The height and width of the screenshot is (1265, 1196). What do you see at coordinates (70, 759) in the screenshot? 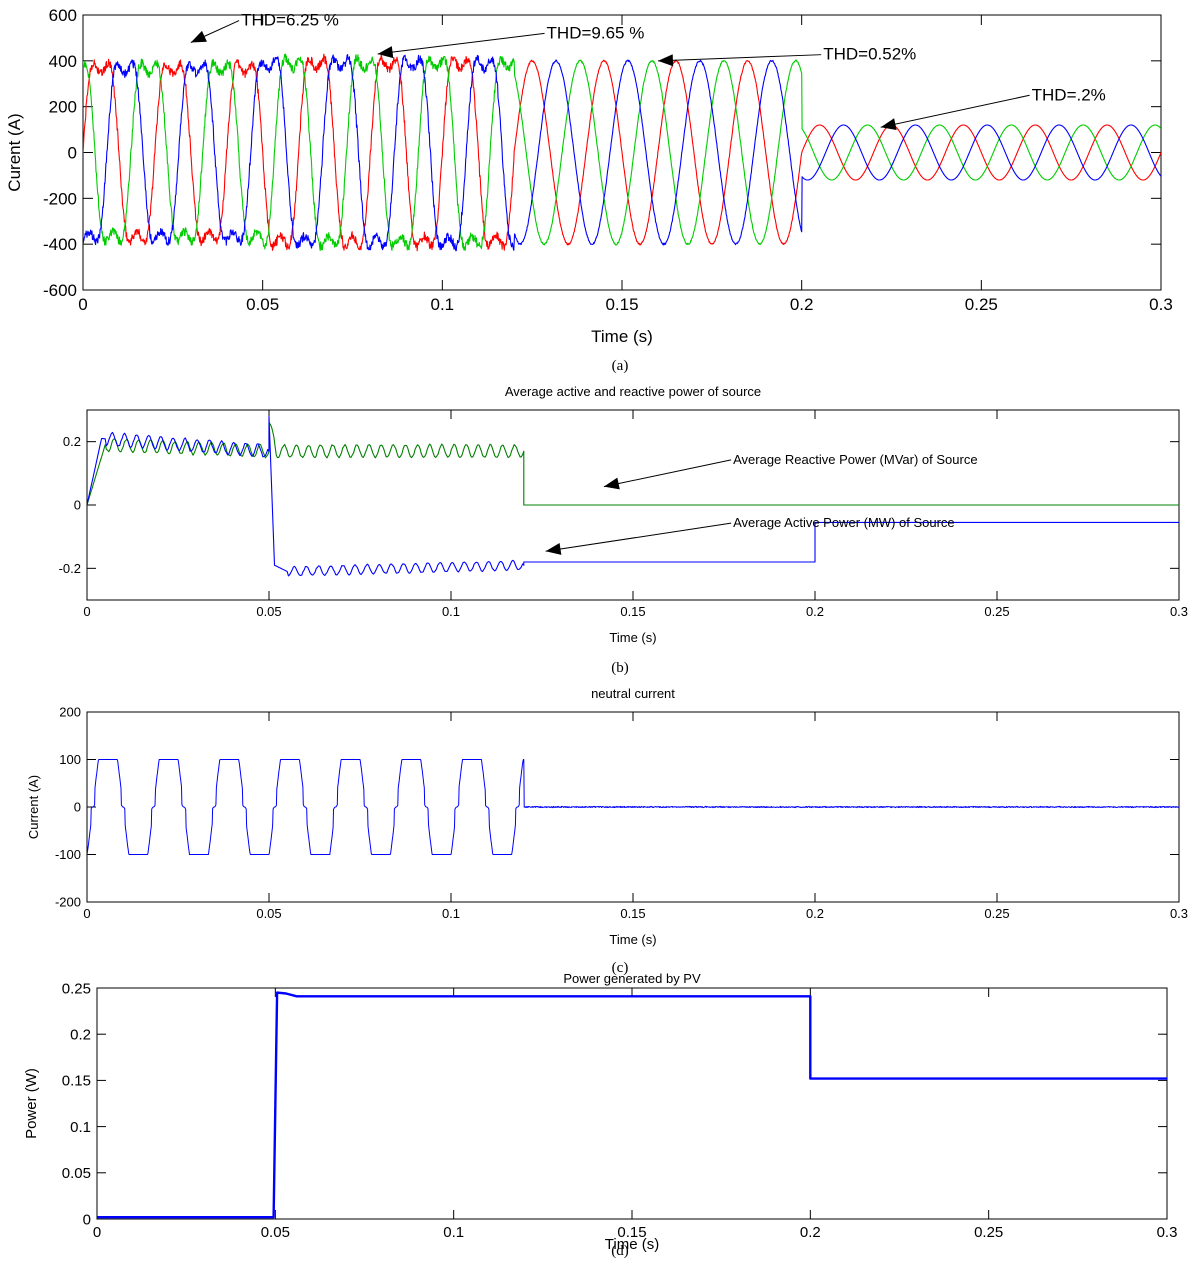
I see `y-tick-label: 100` at bounding box center [70, 759].